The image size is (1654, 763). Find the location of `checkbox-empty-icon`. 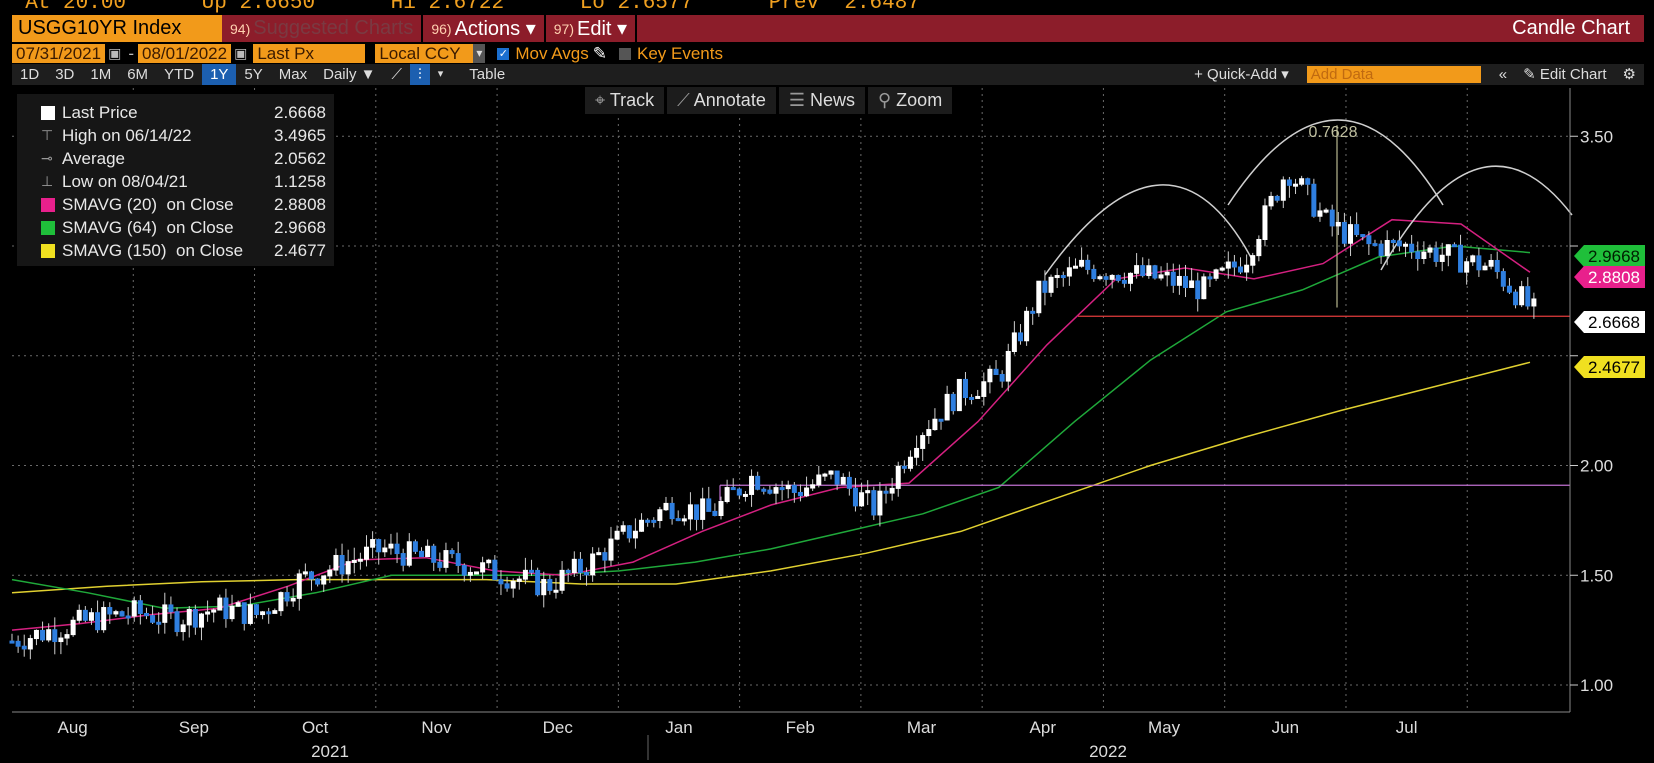

checkbox-empty-icon is located at coordinates (625, 53).